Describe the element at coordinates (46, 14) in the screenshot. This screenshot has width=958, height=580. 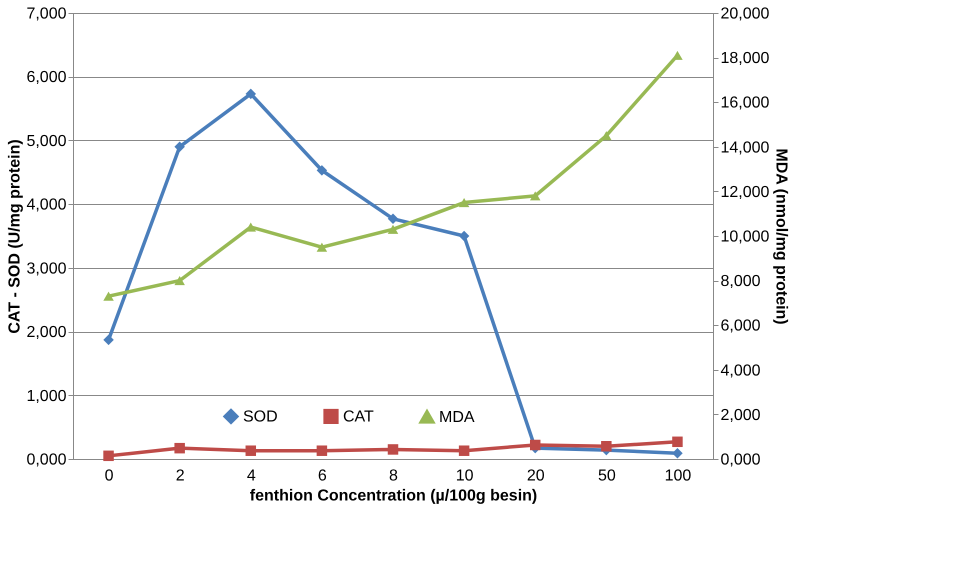
I see `y-tick-label: 7,000` at that location.